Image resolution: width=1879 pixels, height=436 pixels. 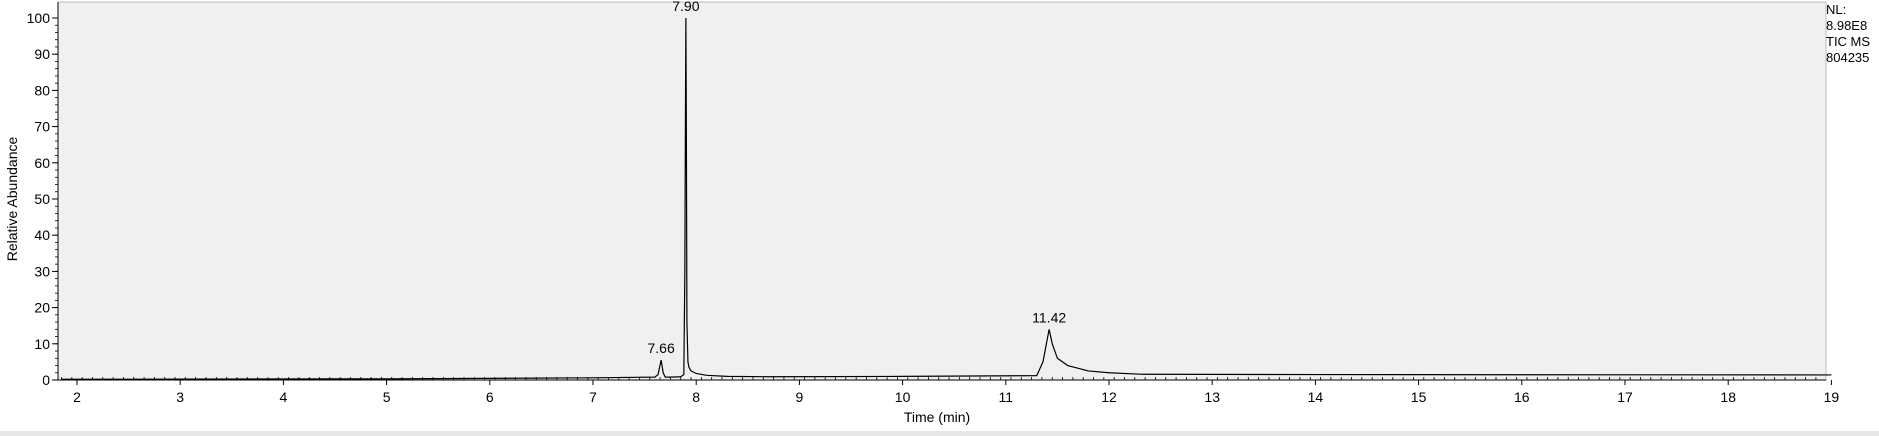 I want to click on x-tick-label: 19, so click(x=1832, y=397).